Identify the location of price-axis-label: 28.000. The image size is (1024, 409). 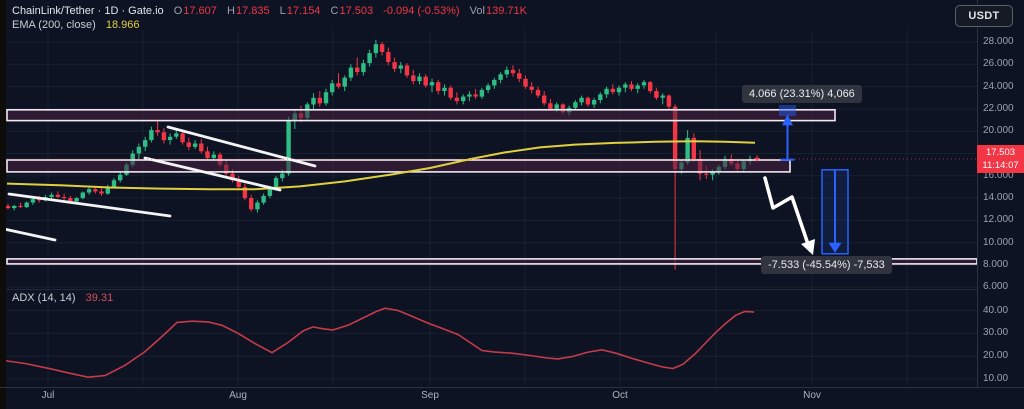
(998, 41).